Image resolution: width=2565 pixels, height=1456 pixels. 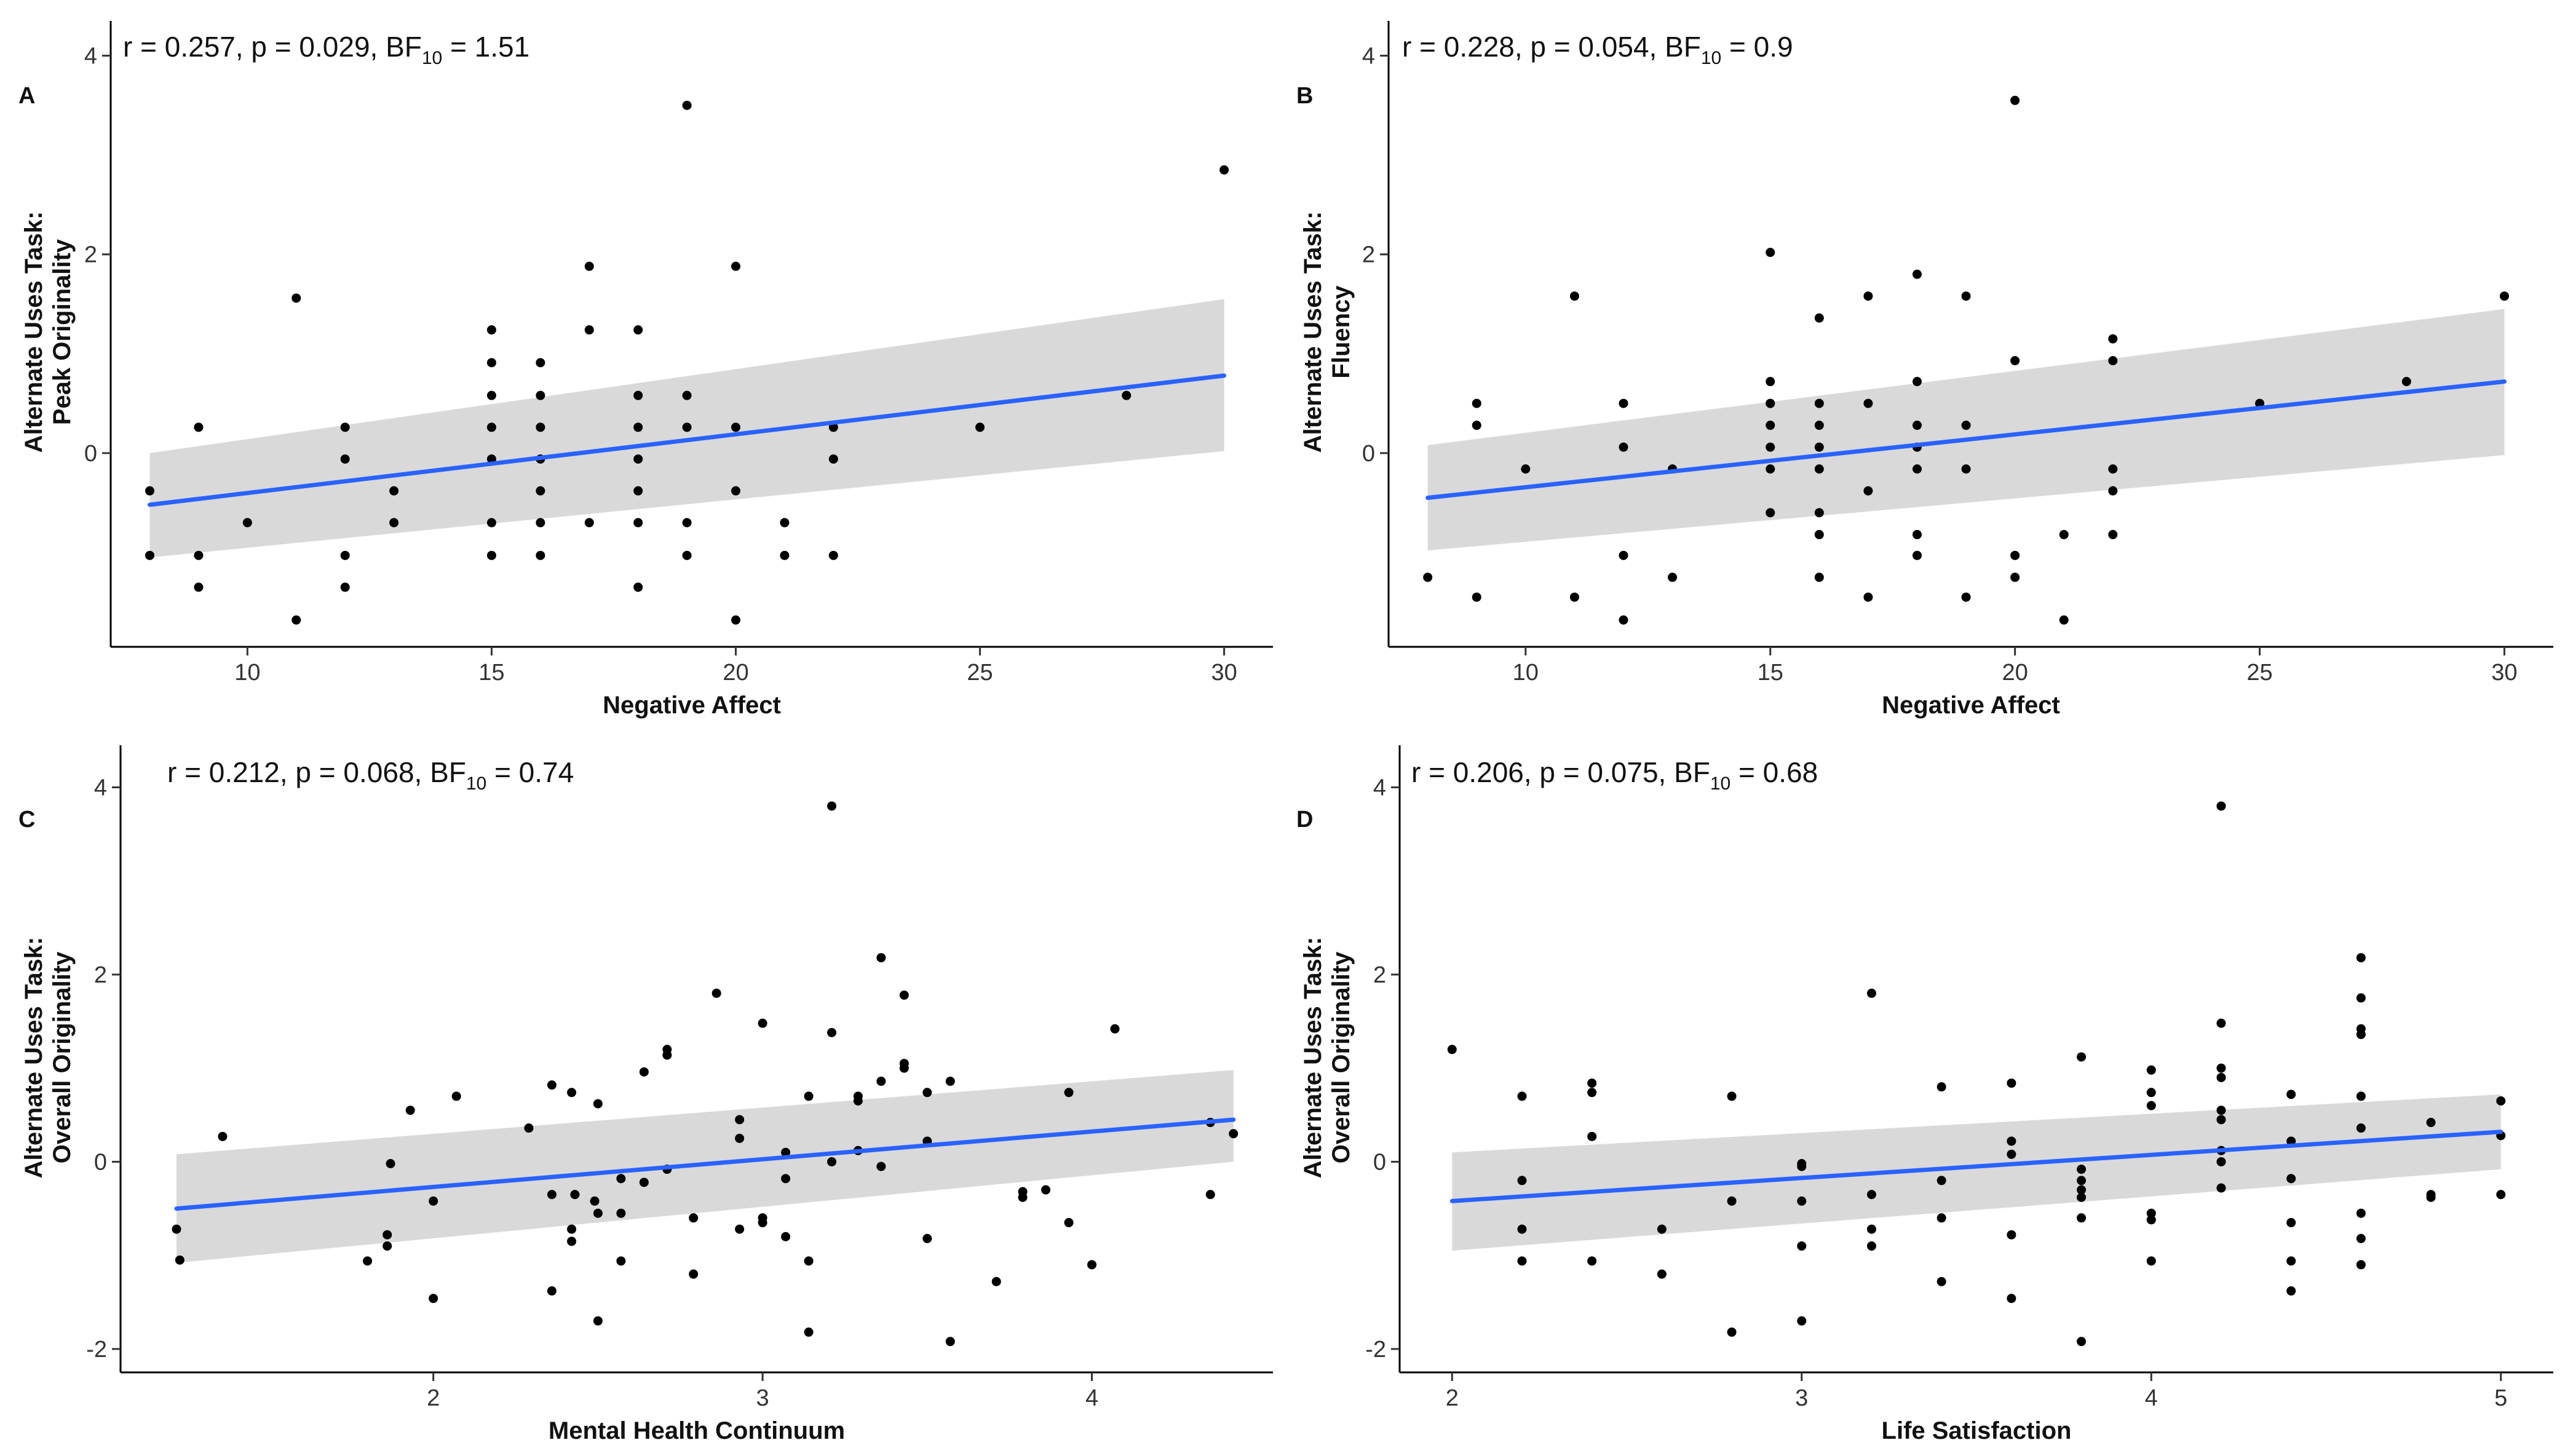 I want to click on x-axis-title: Negative Affect, so click(x=692, y=705).